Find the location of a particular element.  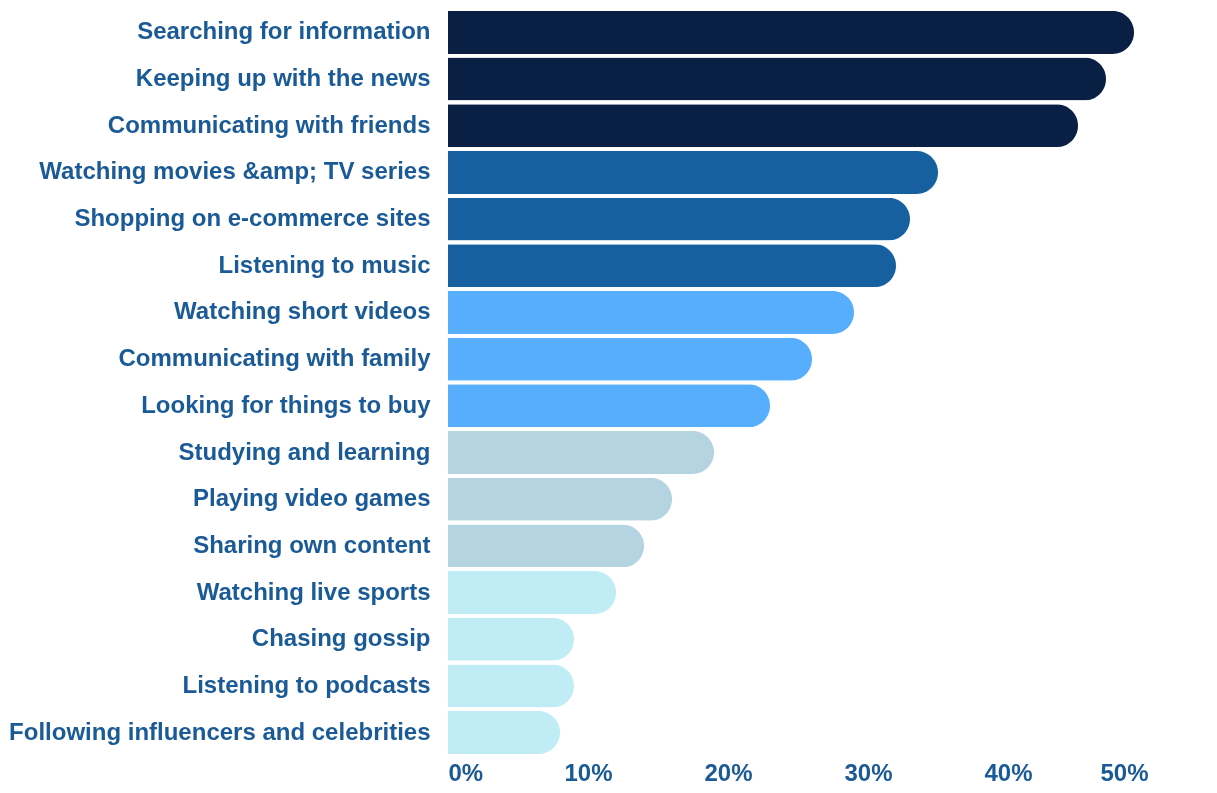

x-tick-label: 0% is located at coordinates (466, 772).